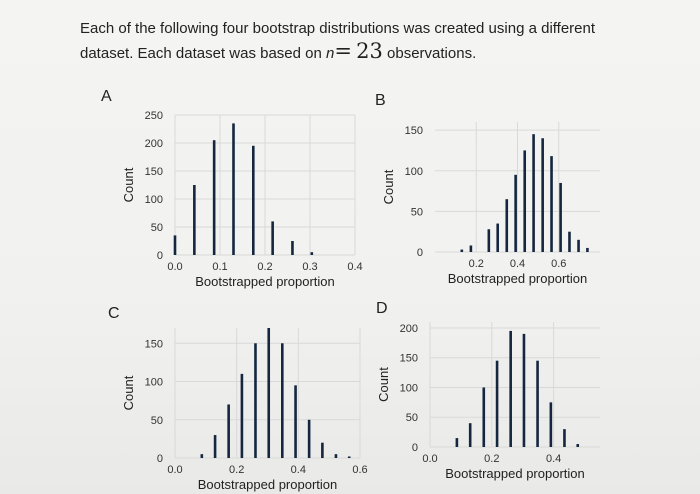 The image size is (700, 494). I want to click on chart-b-xlabel: Bootstrapped proportion, so click(517, 278).